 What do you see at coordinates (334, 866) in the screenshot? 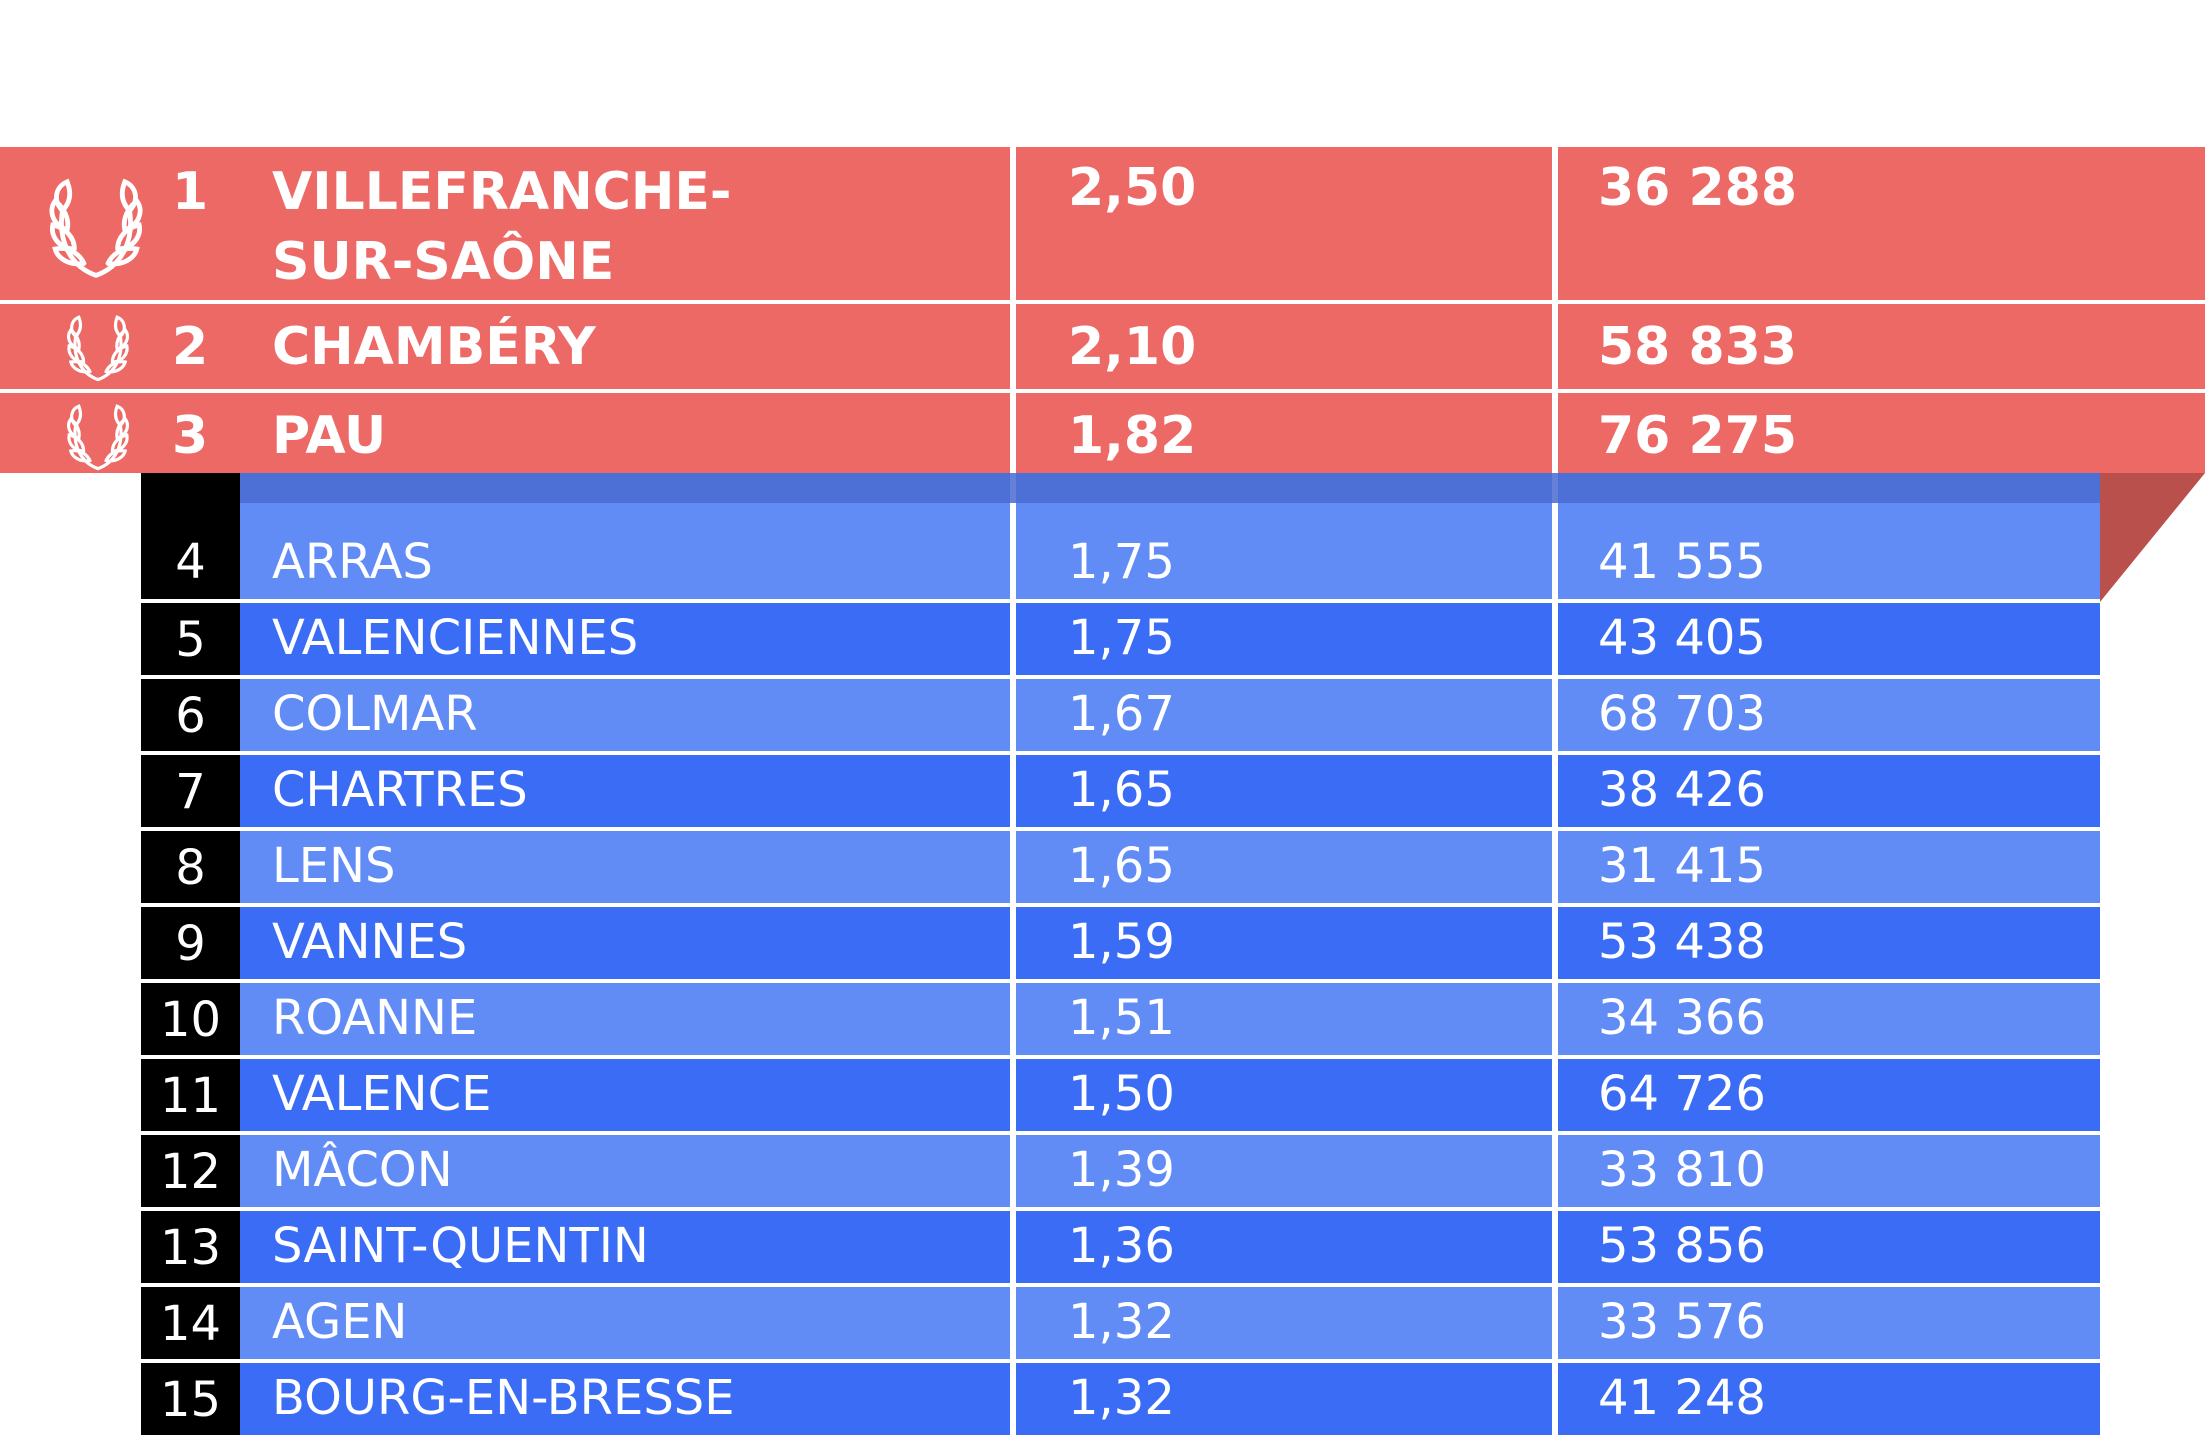
I see `city-name: LENS` at bounding box center [334, 866].